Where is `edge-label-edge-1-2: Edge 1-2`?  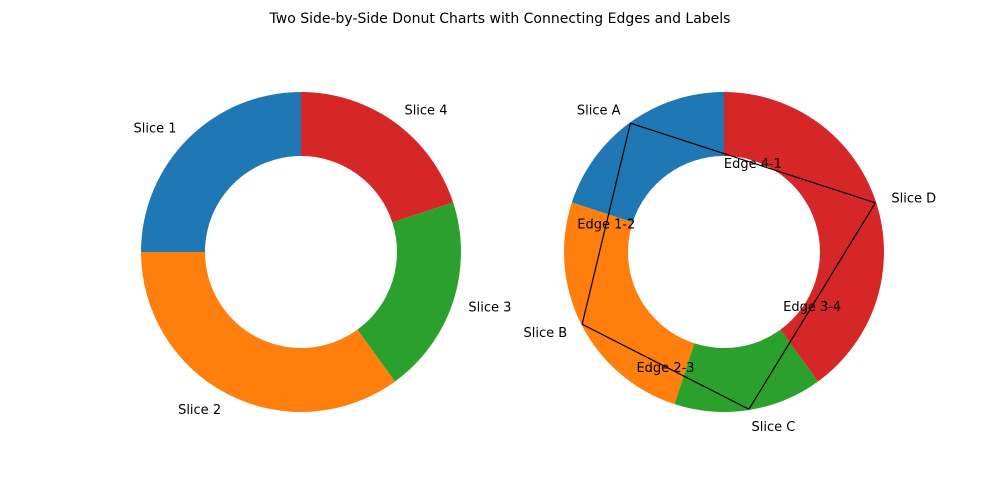
edge-label-edge-1-2: Edge 1-2 is located at coordinates (606, 225).